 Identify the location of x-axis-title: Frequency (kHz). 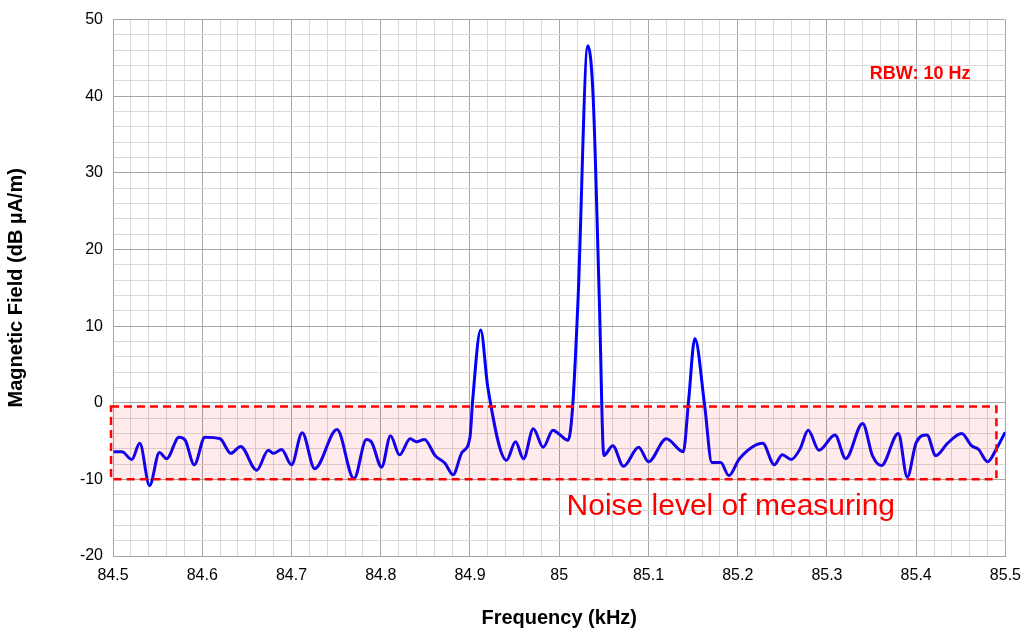
(559, 616).